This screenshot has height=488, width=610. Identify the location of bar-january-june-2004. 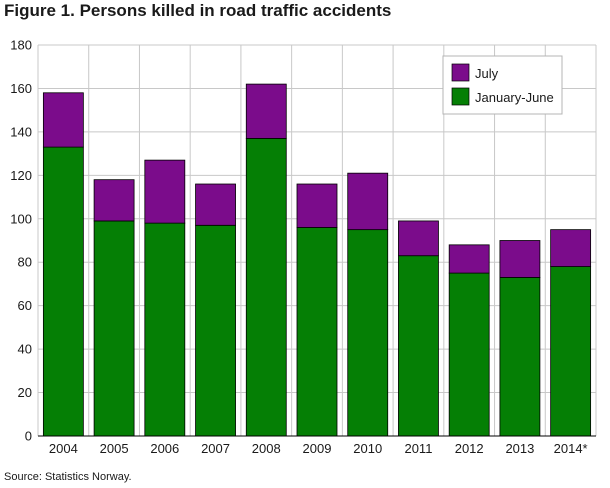
(63, 291).